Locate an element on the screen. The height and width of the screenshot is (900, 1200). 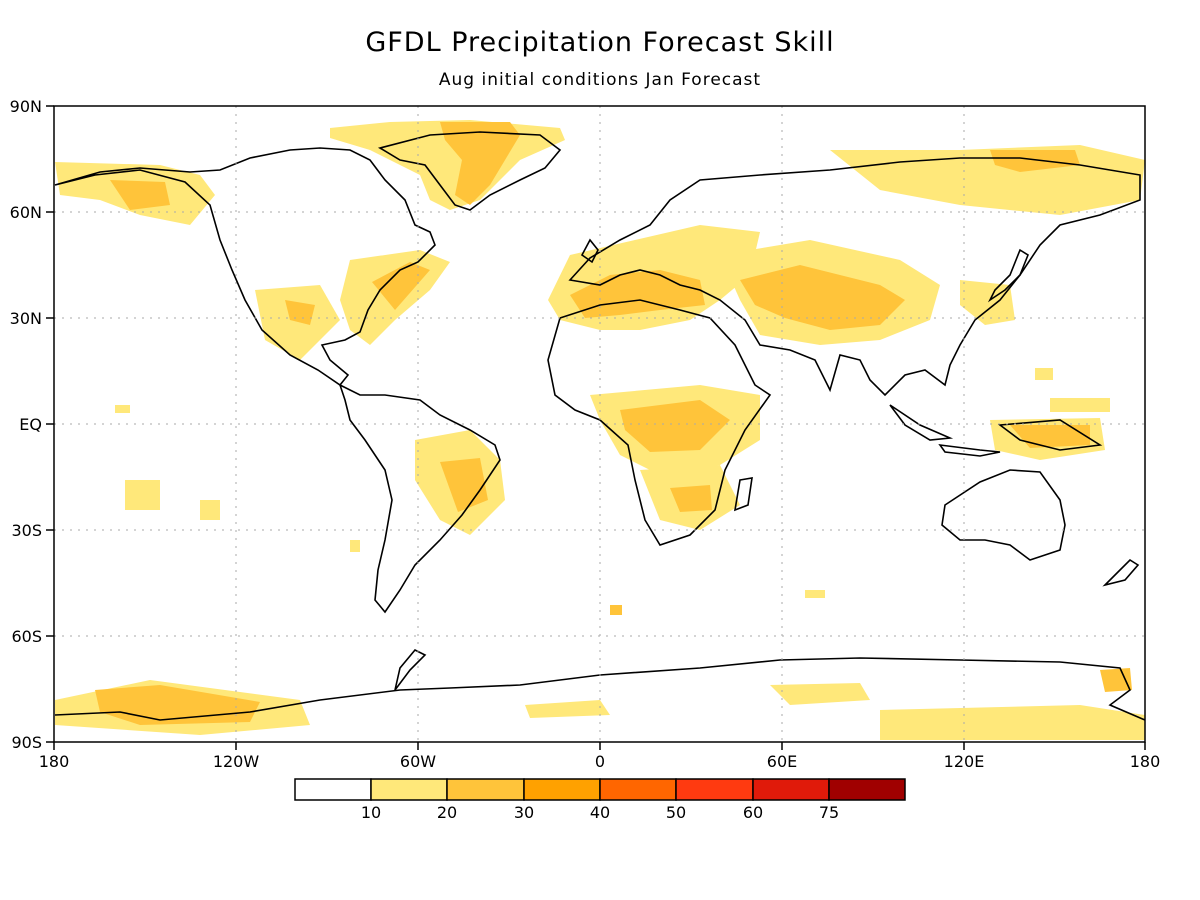
lat-label: 30S is located at coordinates (26, 530).